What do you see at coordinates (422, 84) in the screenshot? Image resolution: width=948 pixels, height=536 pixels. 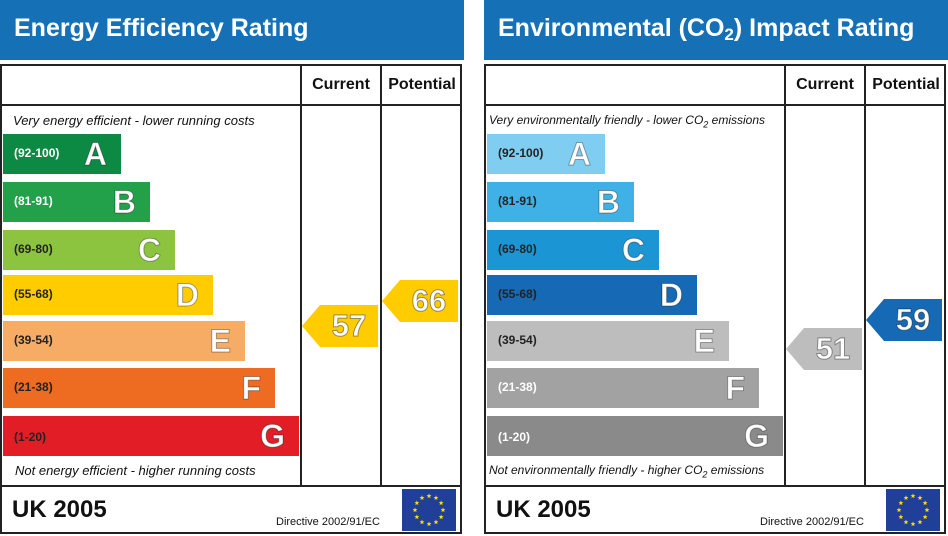 I see `energy-col-potential: Potential` at bounding box center [422, 84].